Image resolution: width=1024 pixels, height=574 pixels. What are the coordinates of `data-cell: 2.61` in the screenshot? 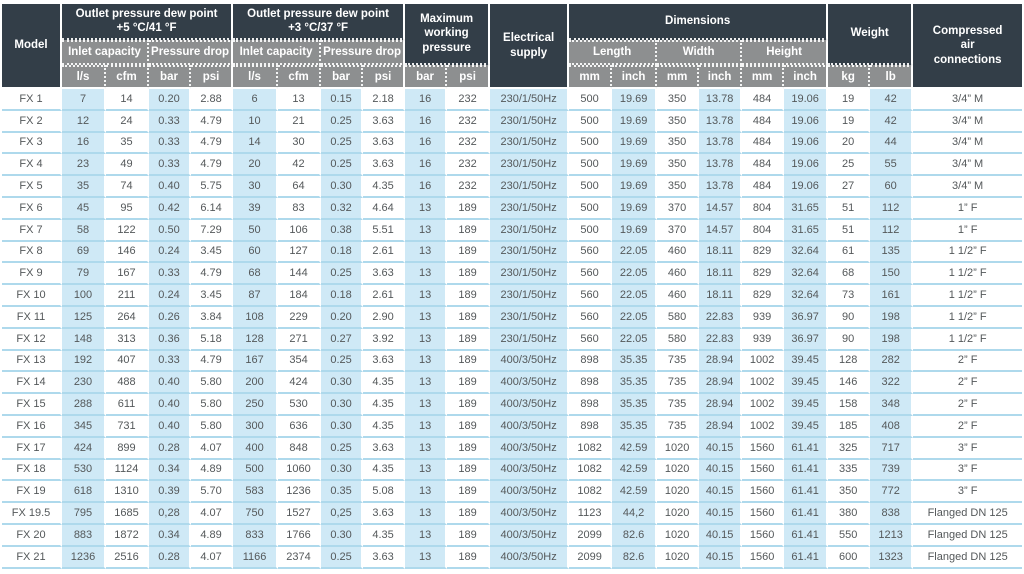 It's located at (384, 252).